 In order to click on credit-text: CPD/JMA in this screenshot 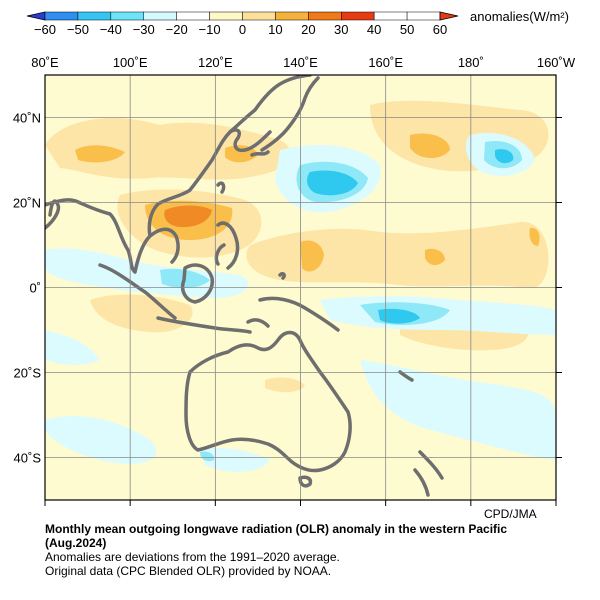, I will do `click(510, 514)`.